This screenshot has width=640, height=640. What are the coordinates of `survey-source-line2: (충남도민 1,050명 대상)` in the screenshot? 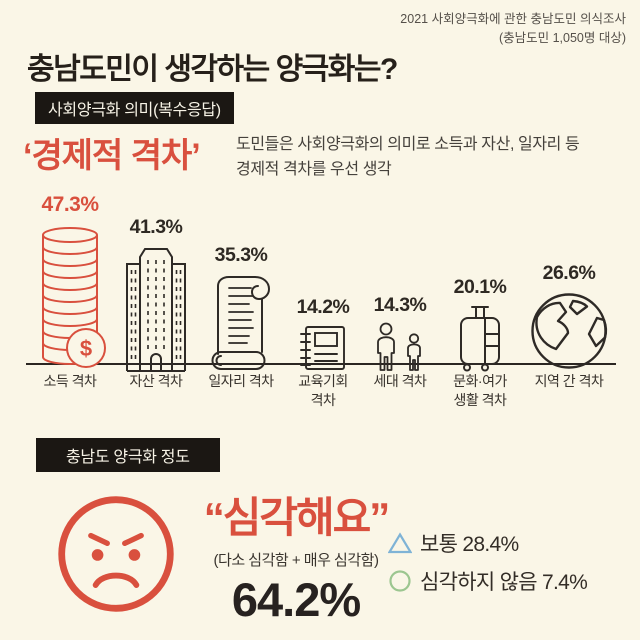 It's located at (562, 37).